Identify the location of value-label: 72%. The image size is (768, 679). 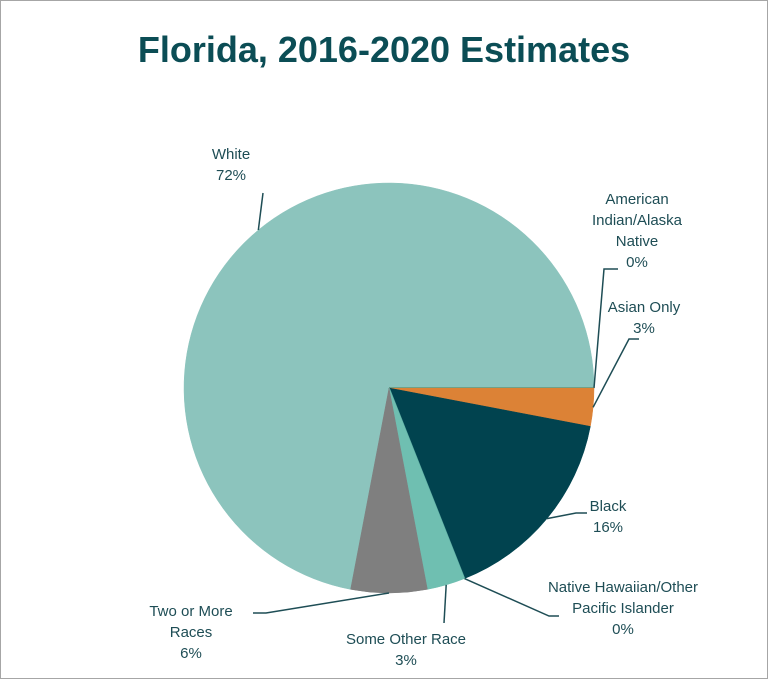
(231, 175).